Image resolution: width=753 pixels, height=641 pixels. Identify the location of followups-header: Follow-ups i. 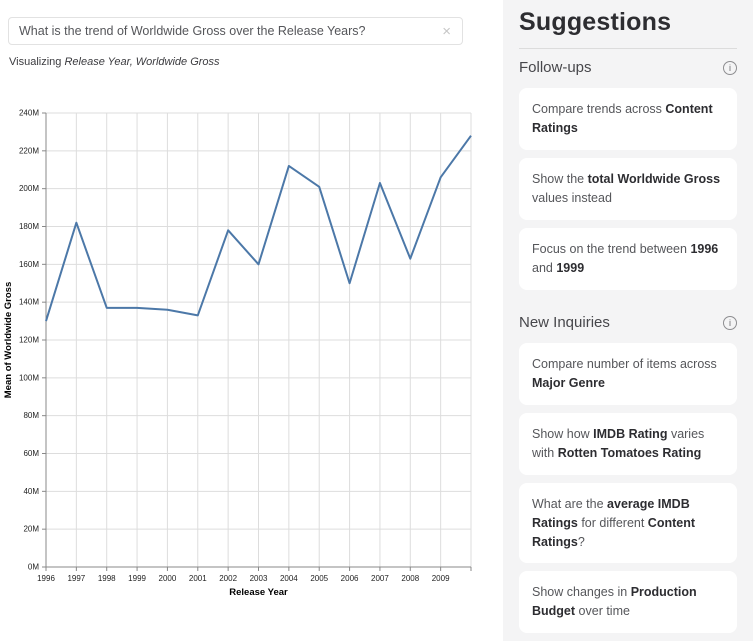
(628, 67).